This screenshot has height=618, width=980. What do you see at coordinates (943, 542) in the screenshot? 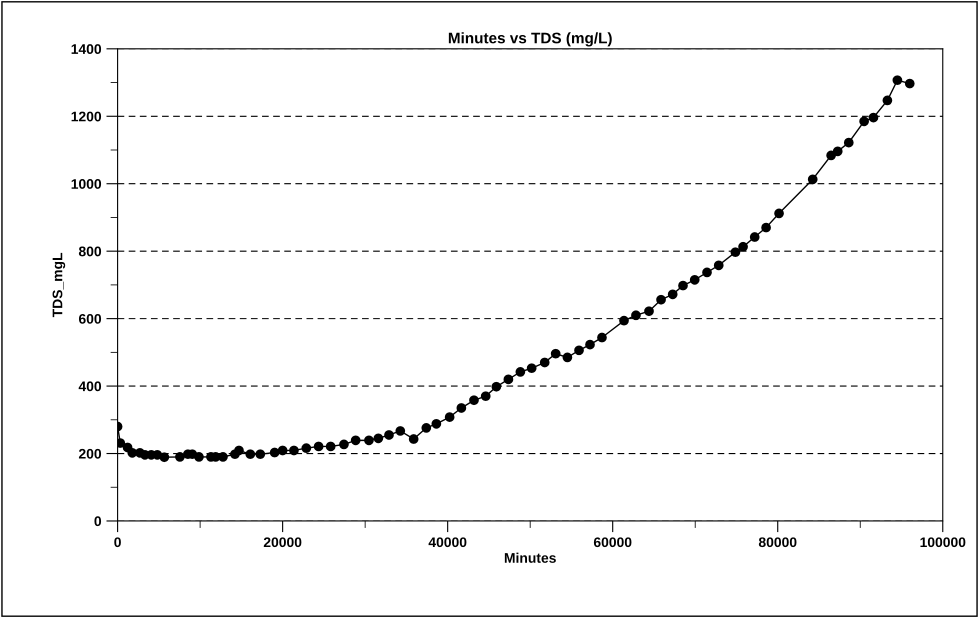
I see `x-tick-label: 100000` at bounding box center [943, 542].